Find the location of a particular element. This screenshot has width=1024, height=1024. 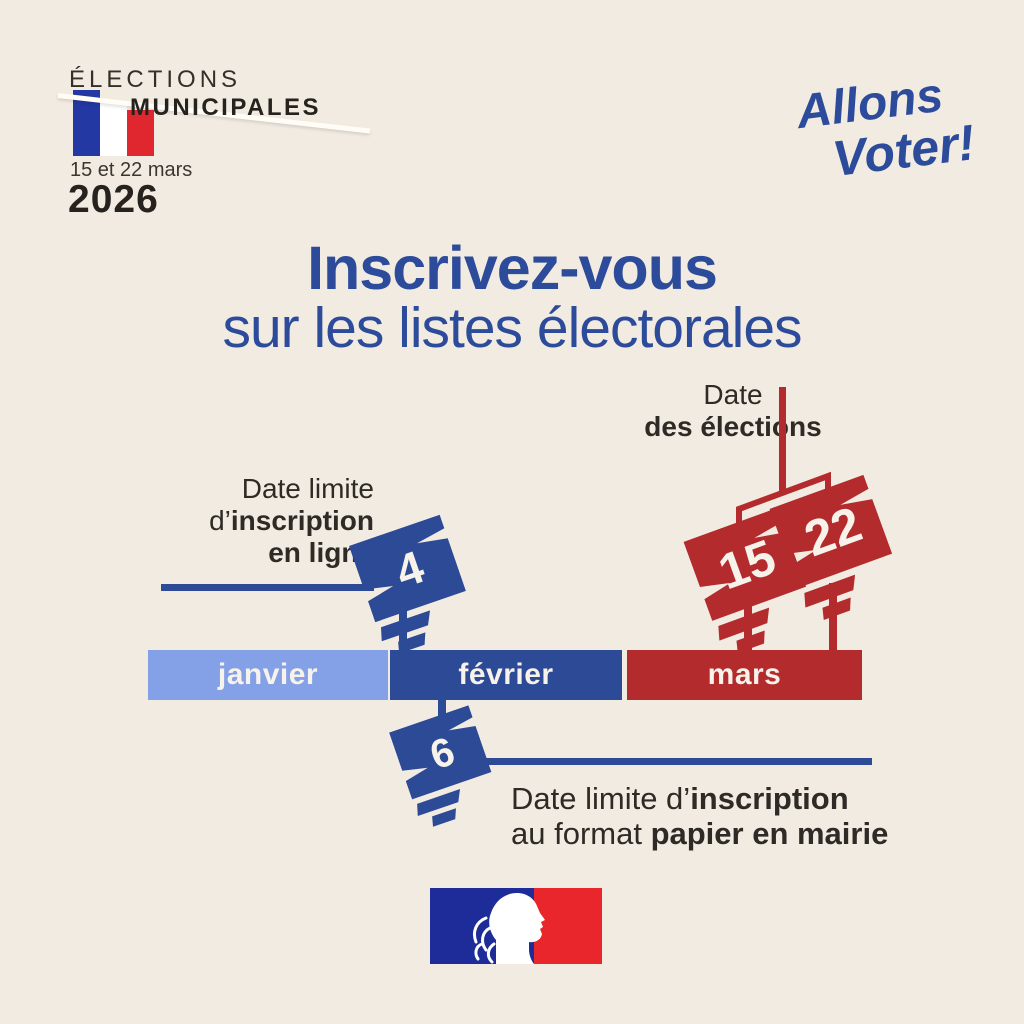

online-connector-line is located at coordinates (267, 587).